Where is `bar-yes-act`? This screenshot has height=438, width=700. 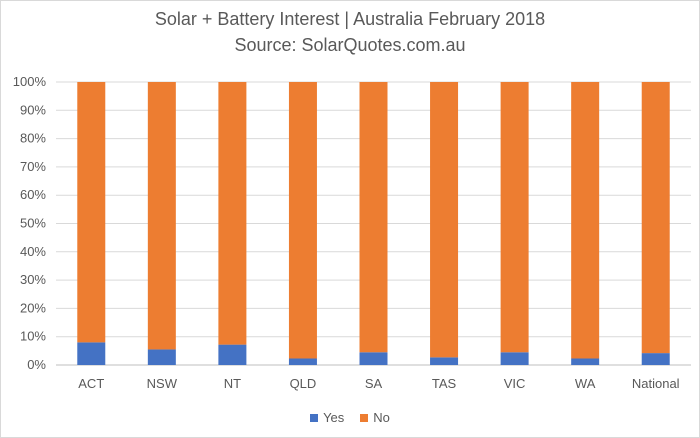 bar-yes-act is located at coordinates (91, 353).